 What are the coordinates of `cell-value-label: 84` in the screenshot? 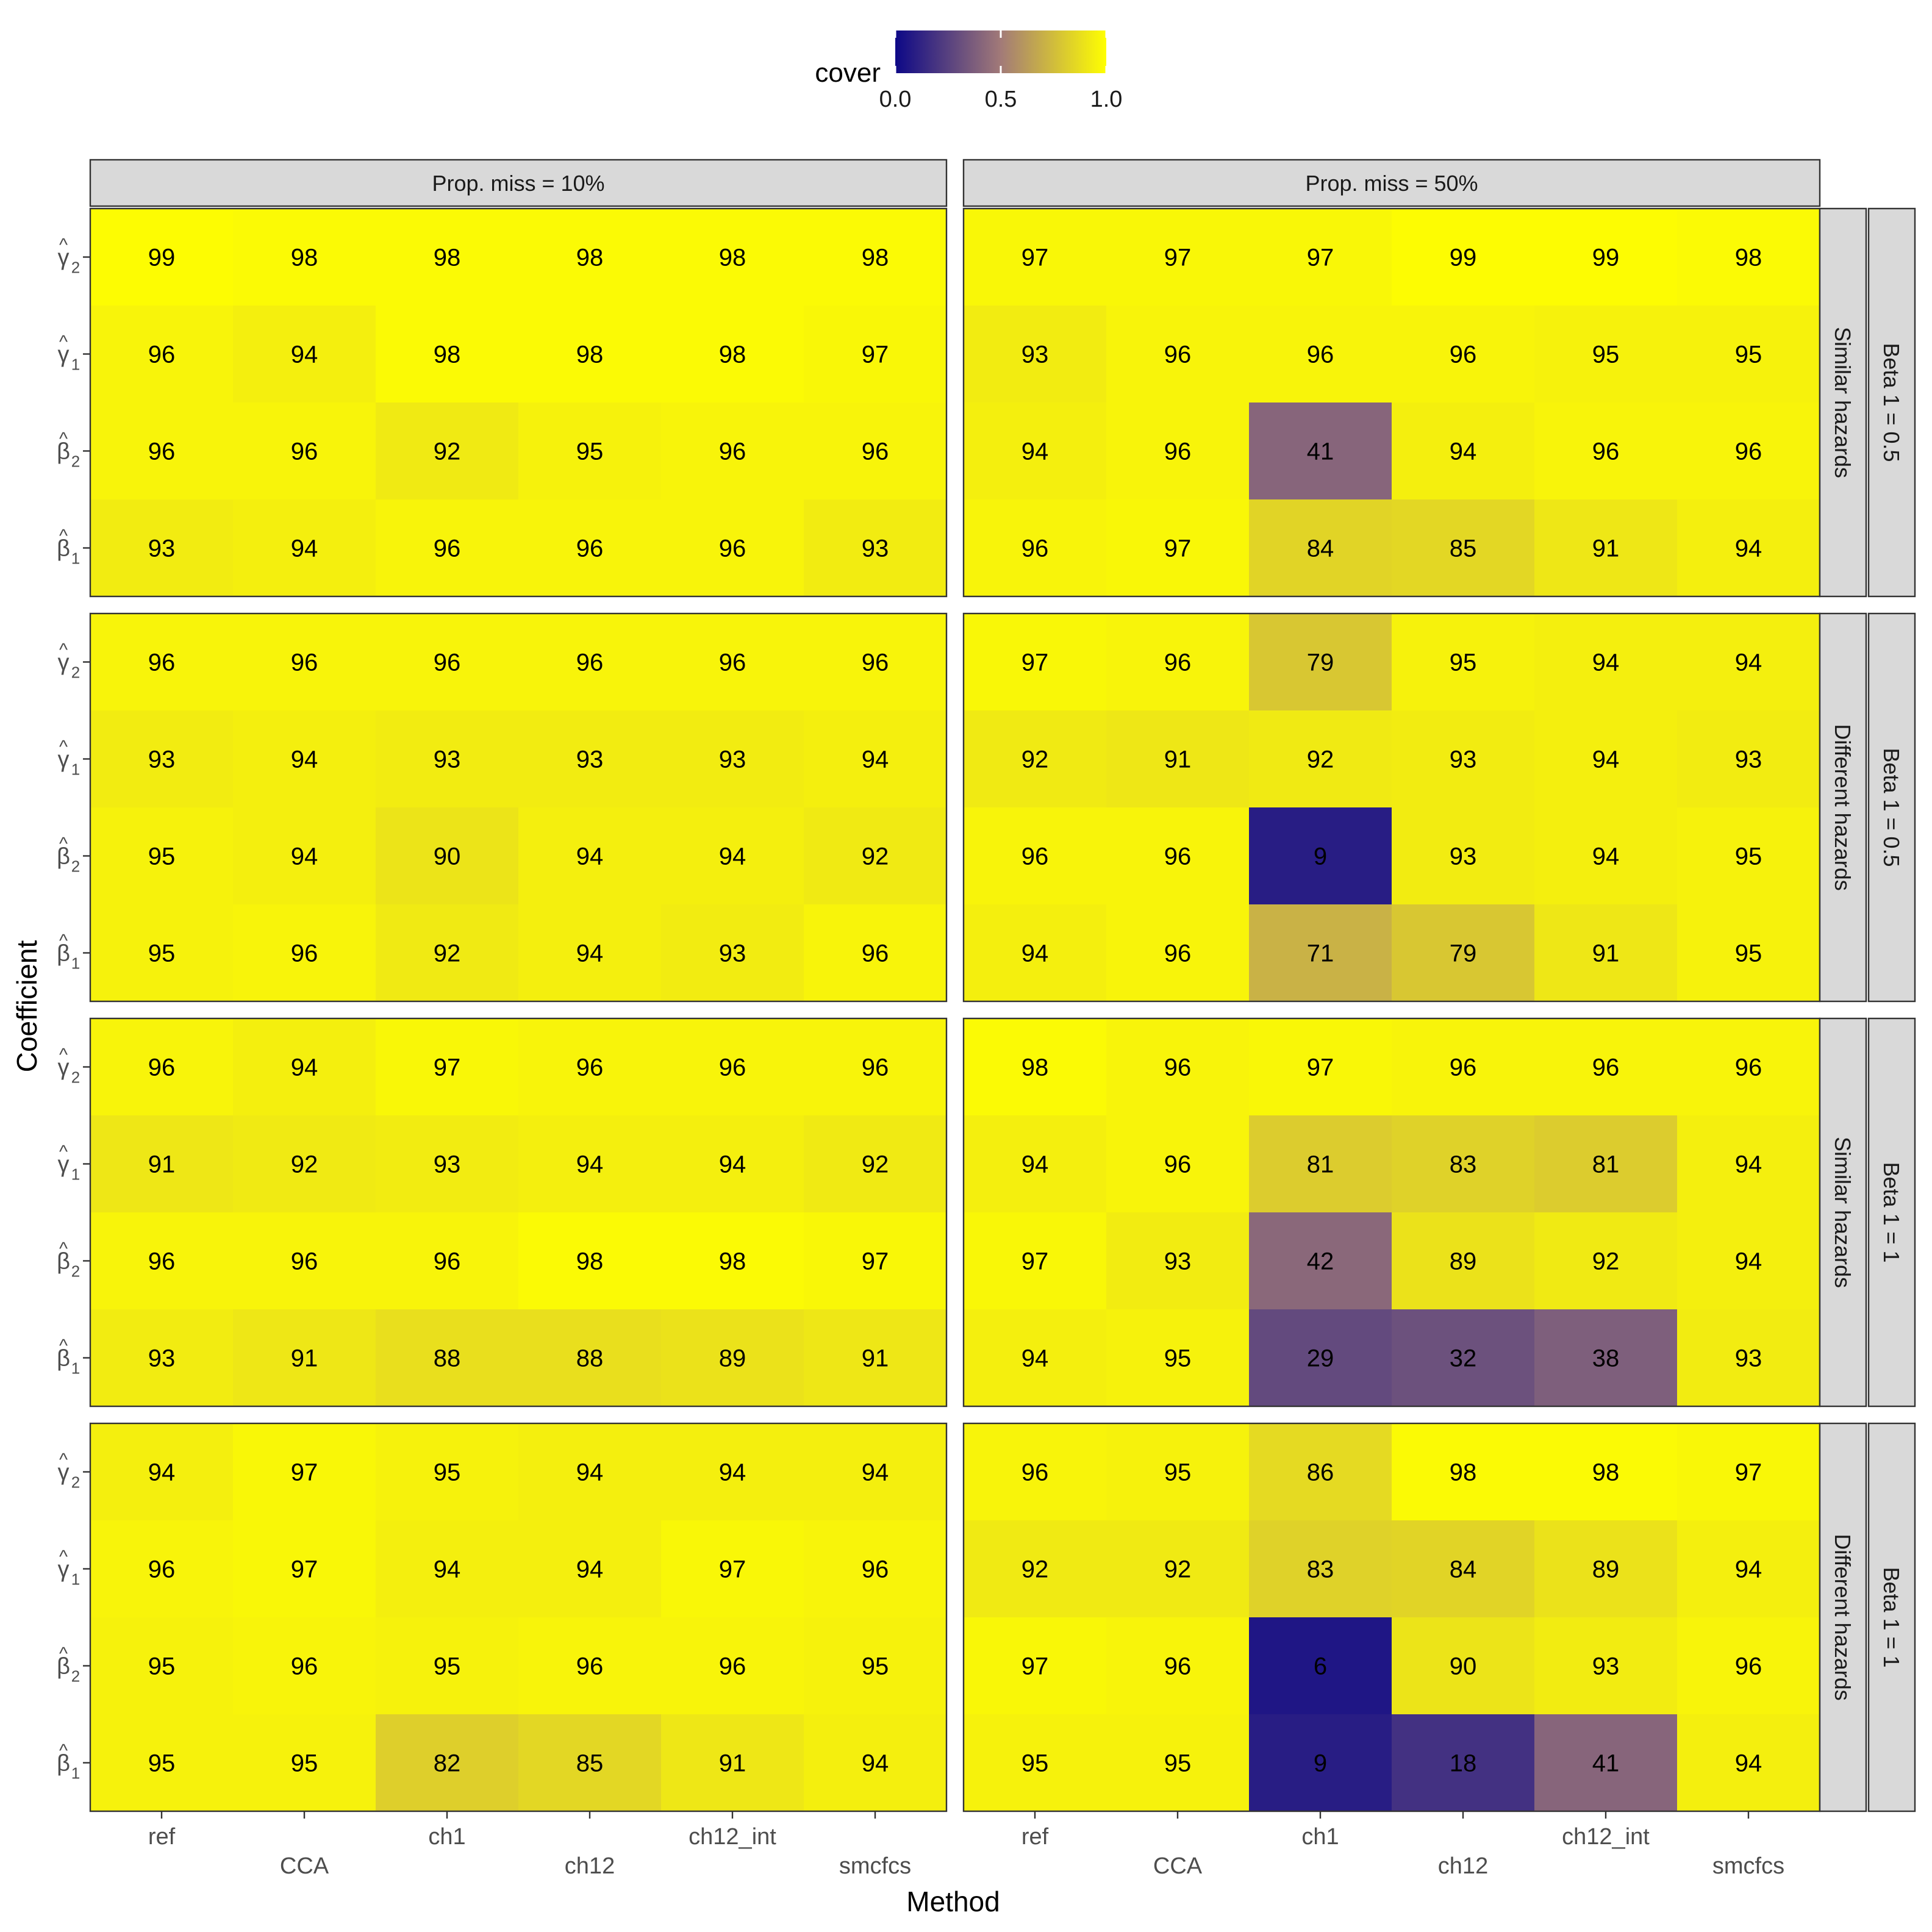 It's located at (1463, 1569).